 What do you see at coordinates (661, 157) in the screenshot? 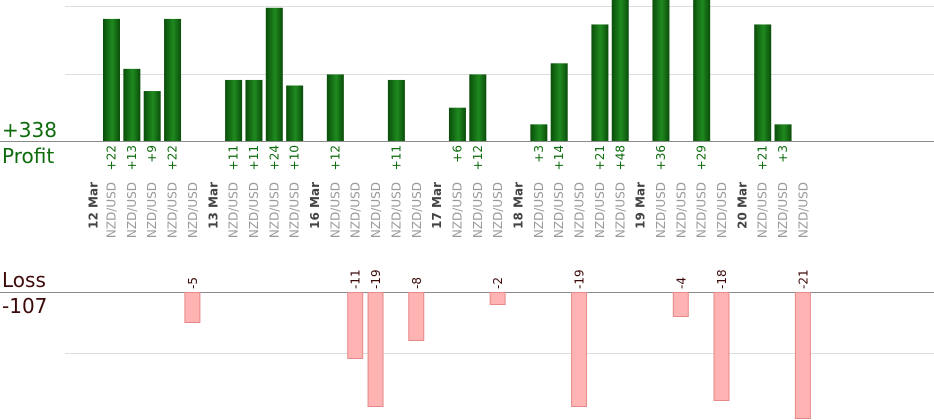
I see `profit-value-label: +36` at bounding box center [661, 157].